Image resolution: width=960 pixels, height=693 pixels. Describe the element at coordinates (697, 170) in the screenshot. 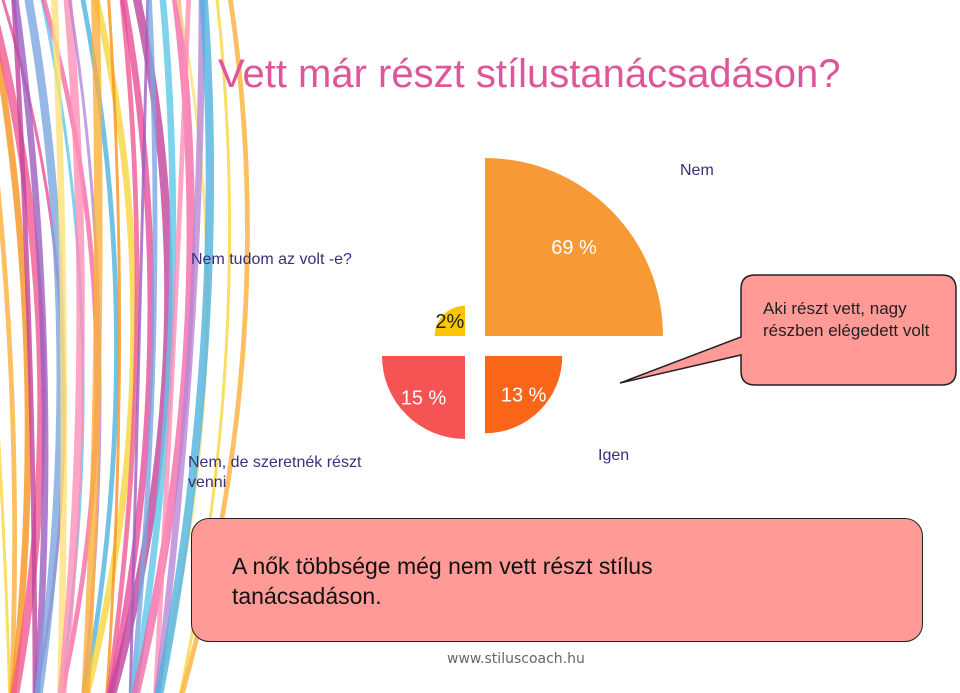

I see `category-label-nem: Nem` at that location.